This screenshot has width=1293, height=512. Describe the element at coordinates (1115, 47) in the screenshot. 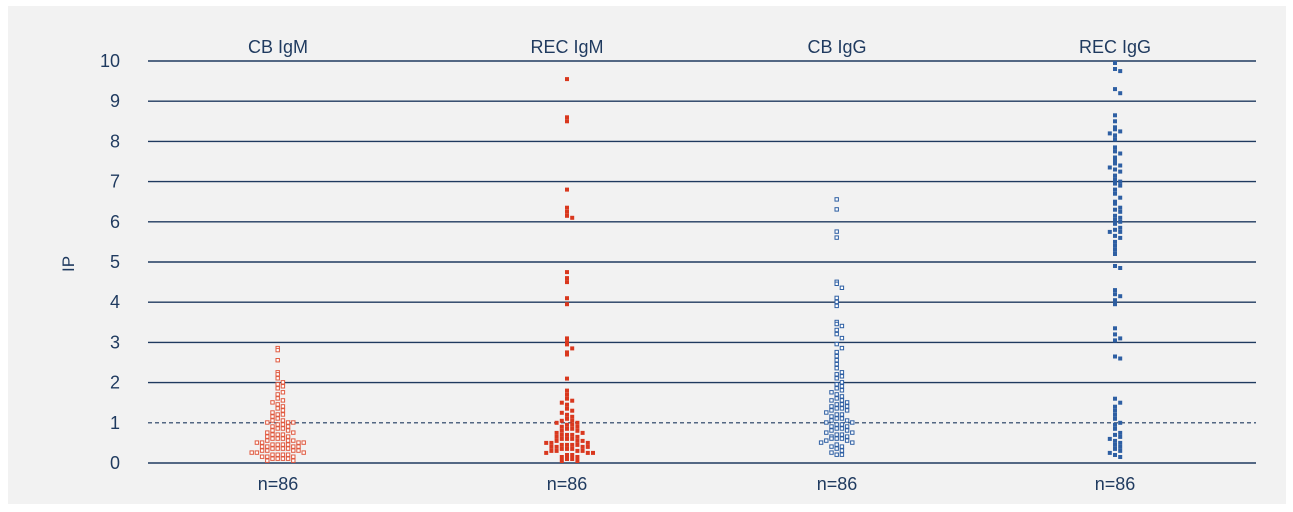

I see `category-label-3: REC IgG` at that location.